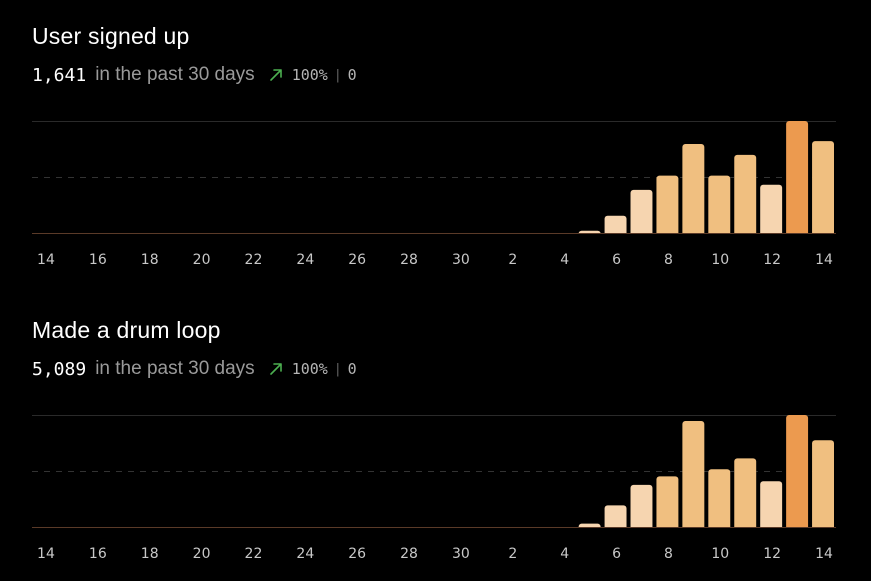  I want to click on event-count: 5,089, so click(59, 369).